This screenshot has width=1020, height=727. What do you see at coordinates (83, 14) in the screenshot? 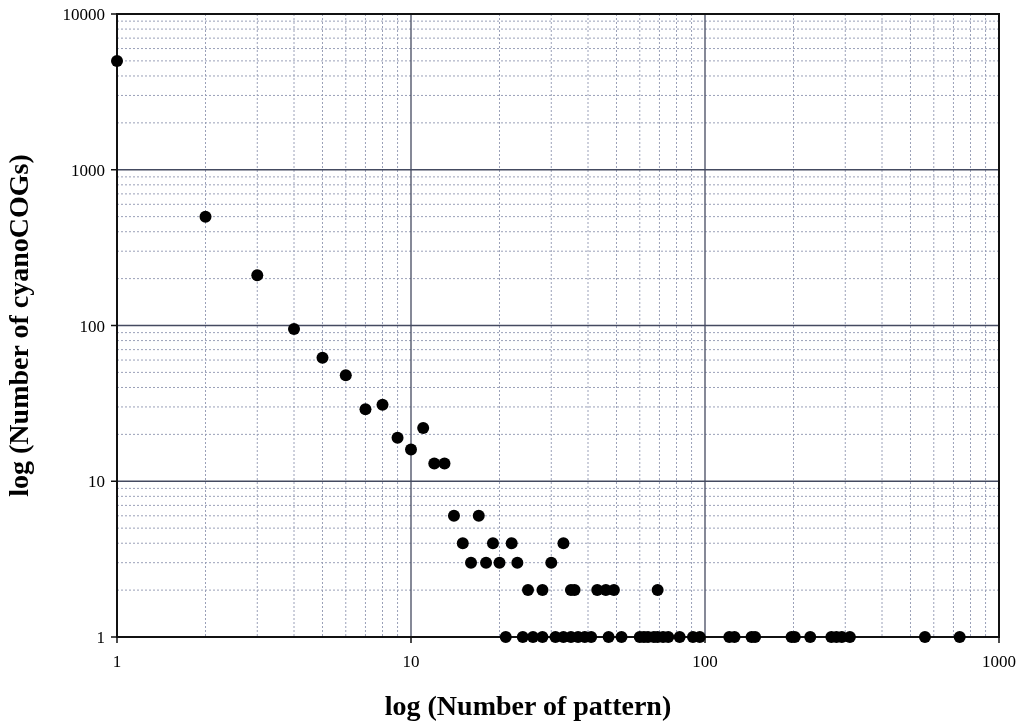
I see `y-tick-label: 10000` at bounding box center [83, 14].